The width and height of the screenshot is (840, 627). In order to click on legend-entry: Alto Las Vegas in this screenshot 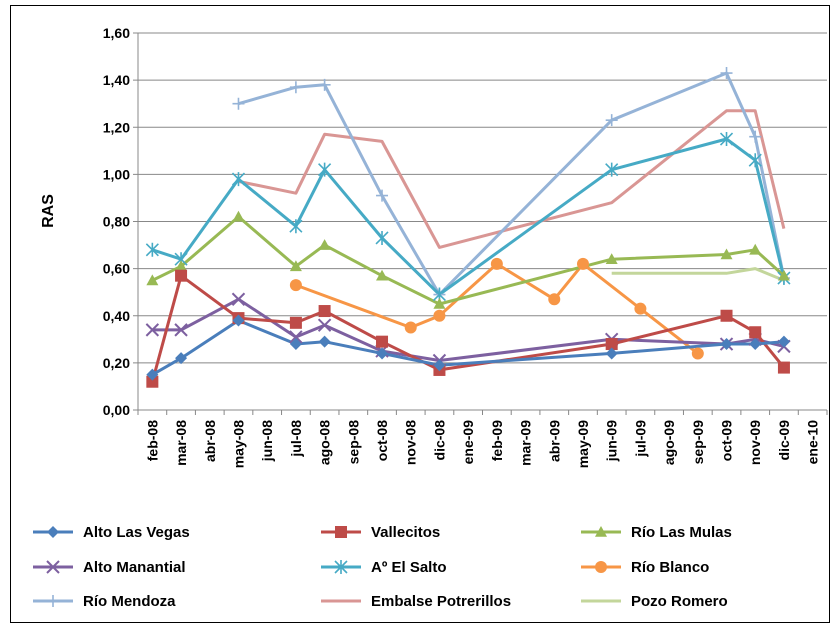, I will do `click(111, 532)`.